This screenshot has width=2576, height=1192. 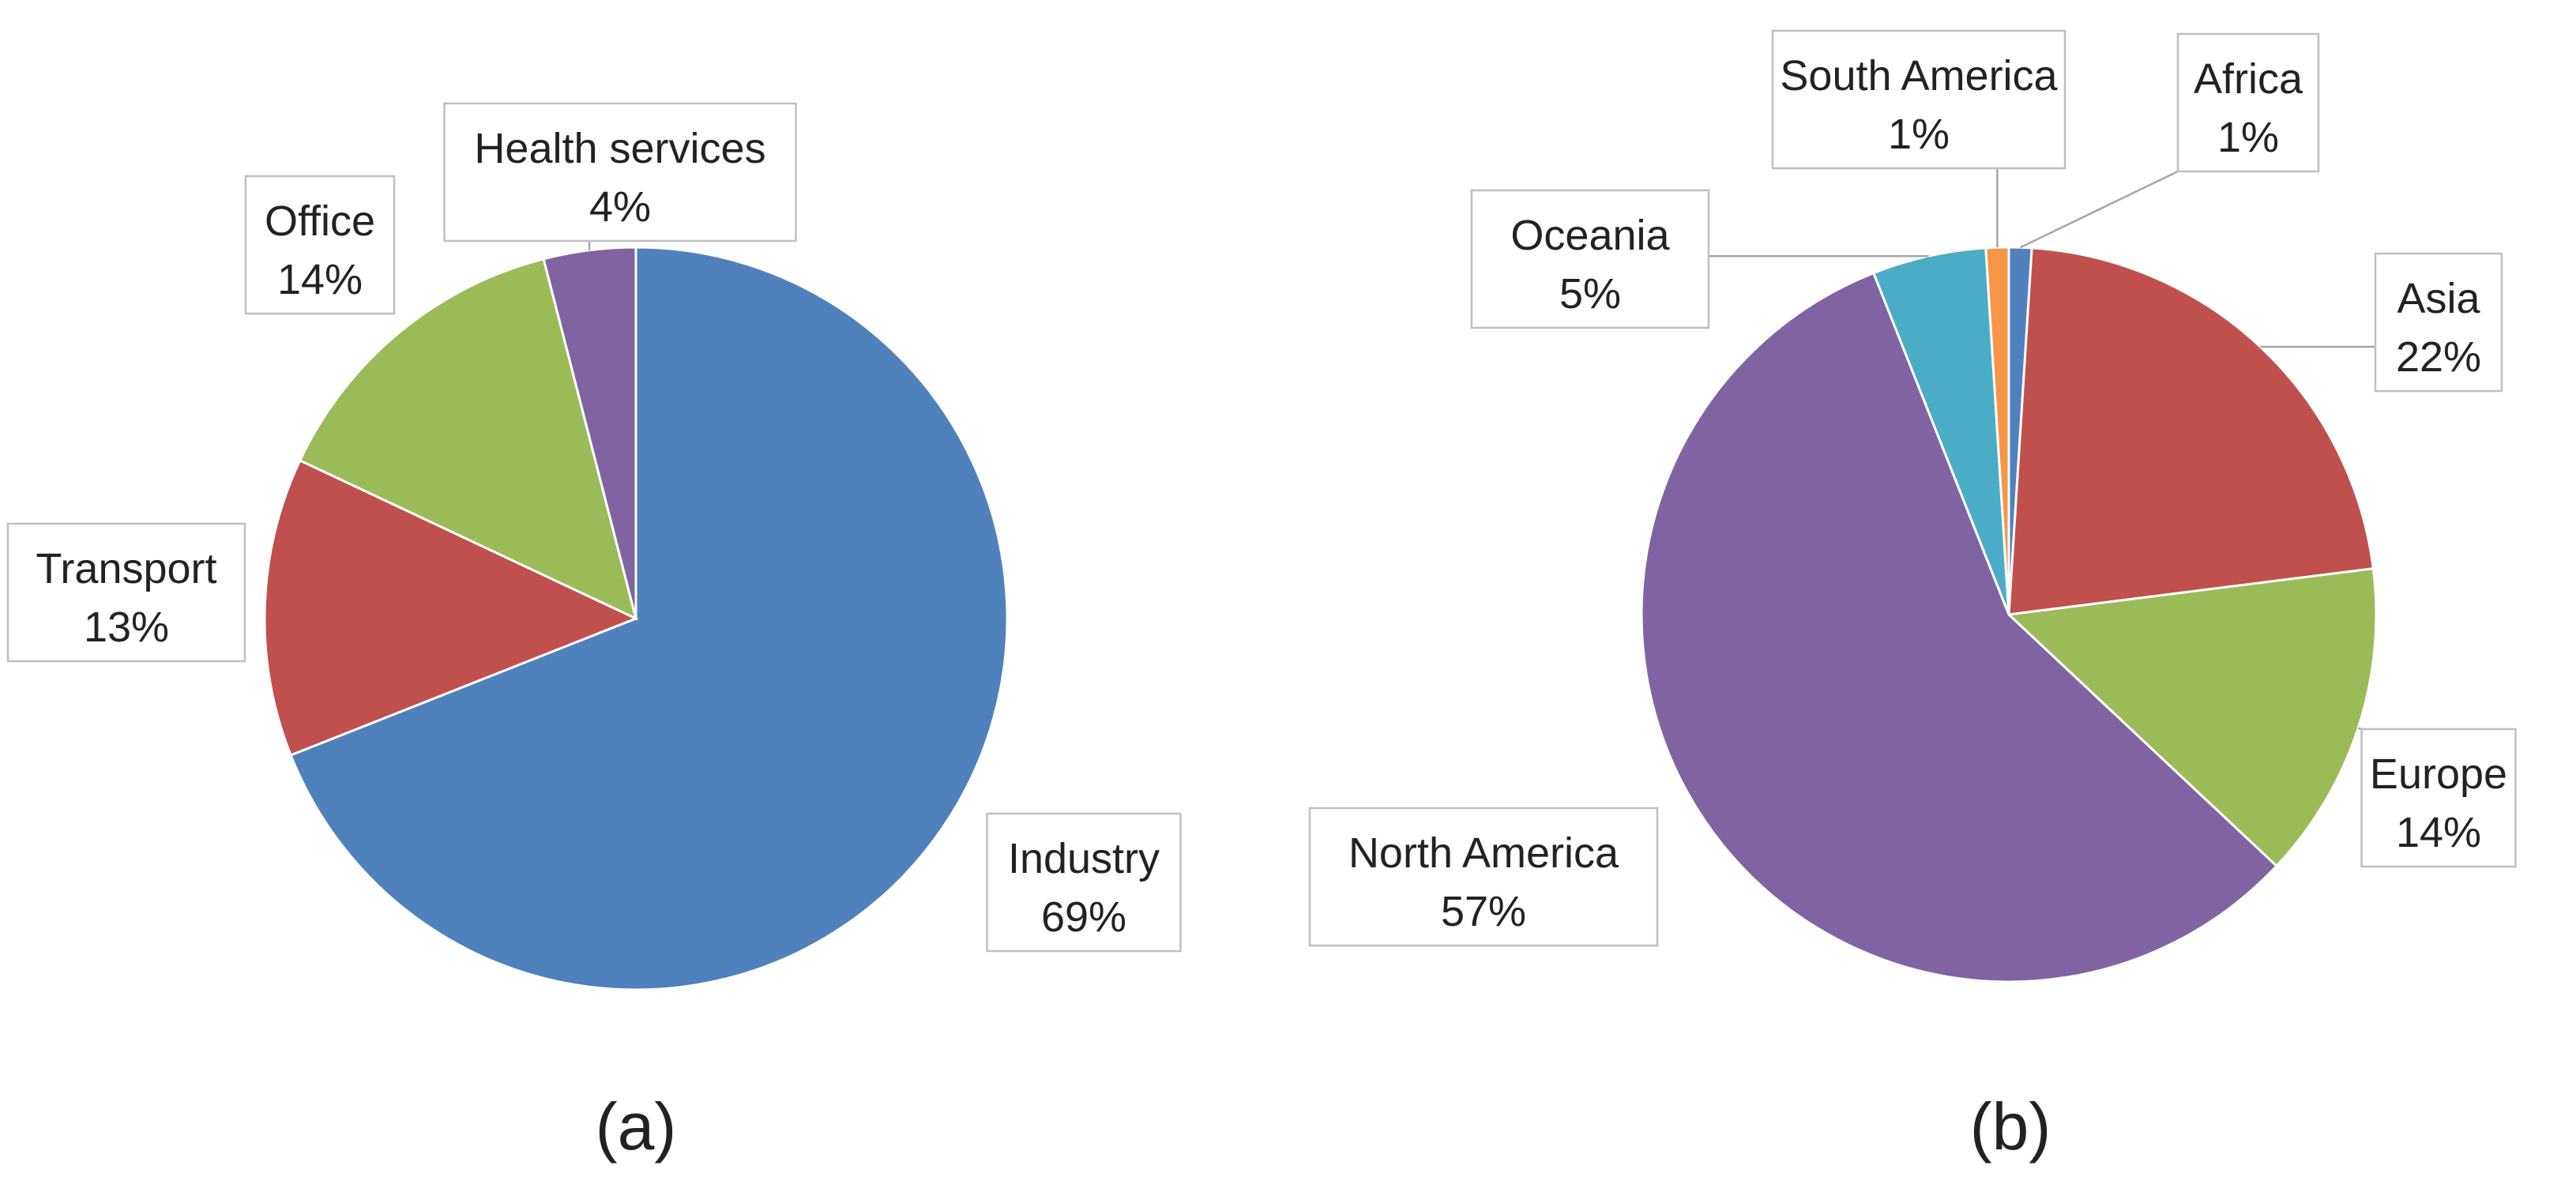 What do you see at coordinates (1084, 917) in the screenshot?
I see `slice-percent-label: 69%` at bounding box center [1084, 917].